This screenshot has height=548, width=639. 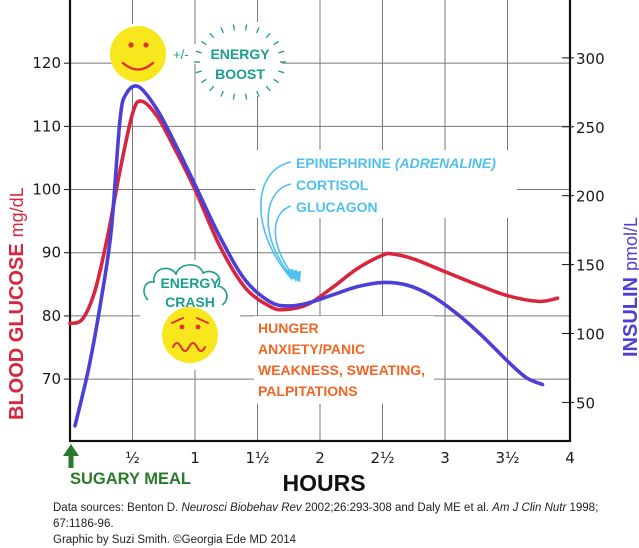 What do you see at coordinates (51, 316) in the screenshot?
I see `left-tick-label: 80` at bounding box center [51, 316].